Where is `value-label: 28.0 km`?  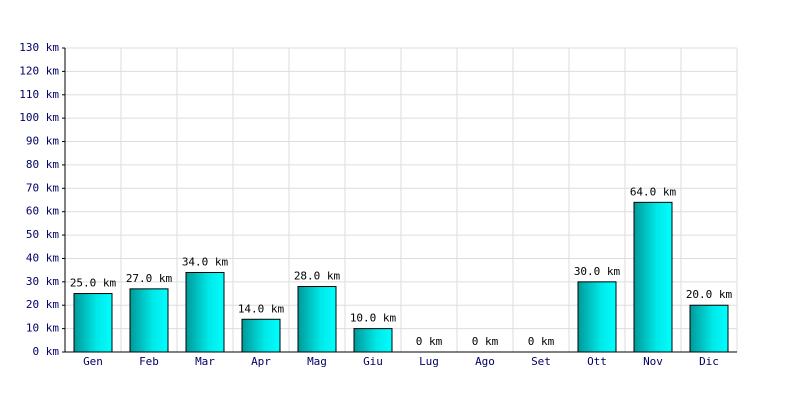 value-label: 28.0 km is located at coordinates (317, 276).